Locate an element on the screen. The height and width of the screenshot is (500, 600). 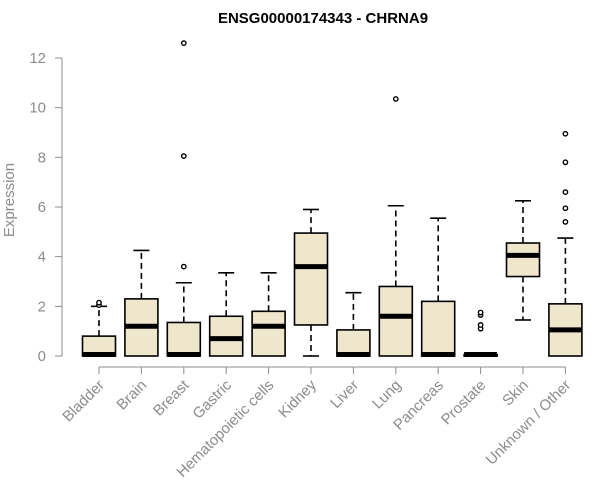
x-tick-label: Liver is located at coordinates (344, 394).